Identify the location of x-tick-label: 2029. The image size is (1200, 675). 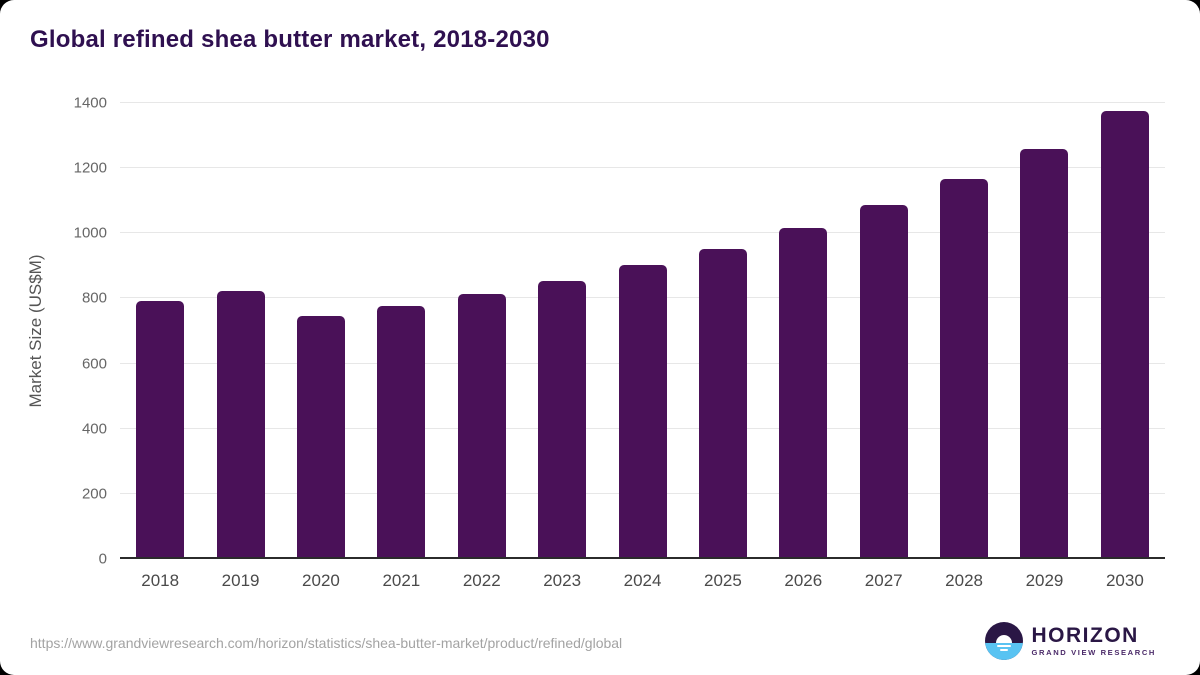
(1044, 580).